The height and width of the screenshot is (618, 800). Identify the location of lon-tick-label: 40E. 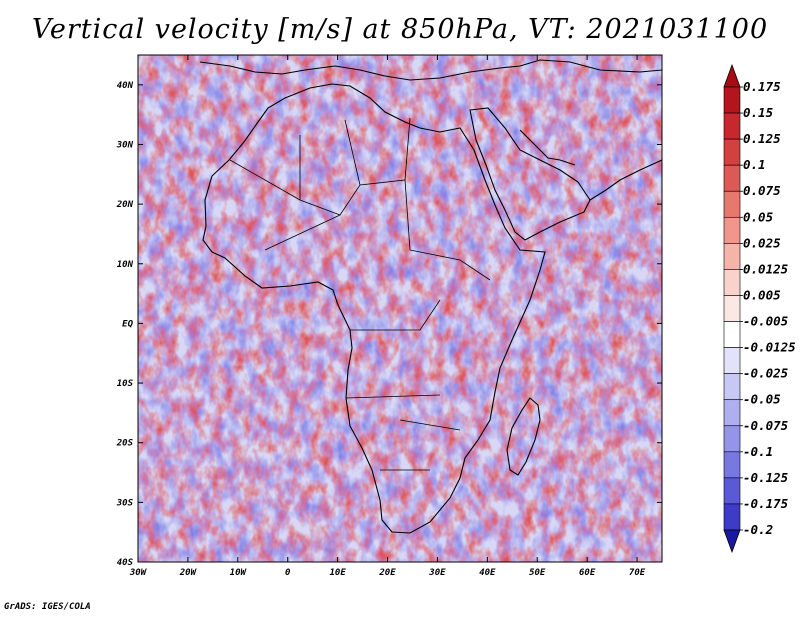
(487, 573).